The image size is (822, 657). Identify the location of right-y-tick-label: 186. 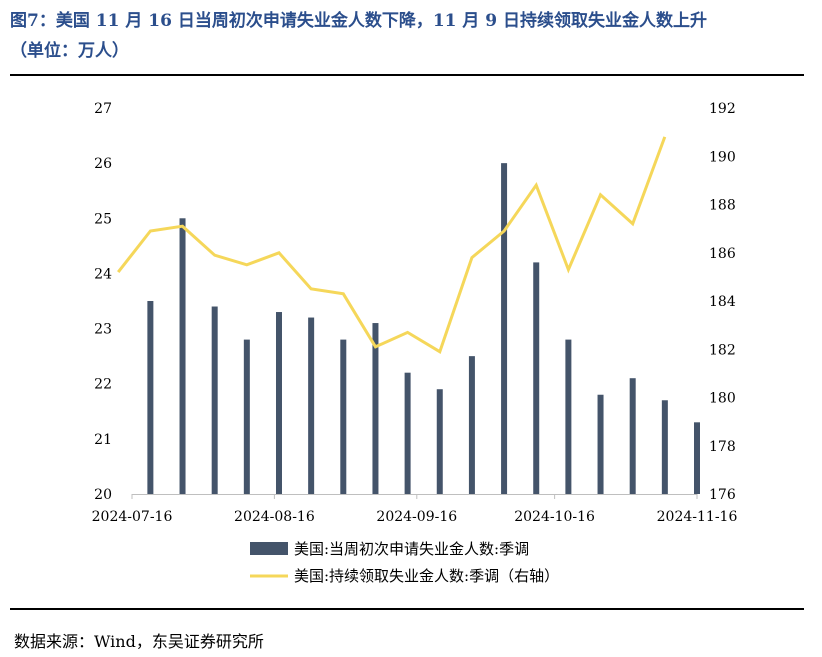
(722, 254).